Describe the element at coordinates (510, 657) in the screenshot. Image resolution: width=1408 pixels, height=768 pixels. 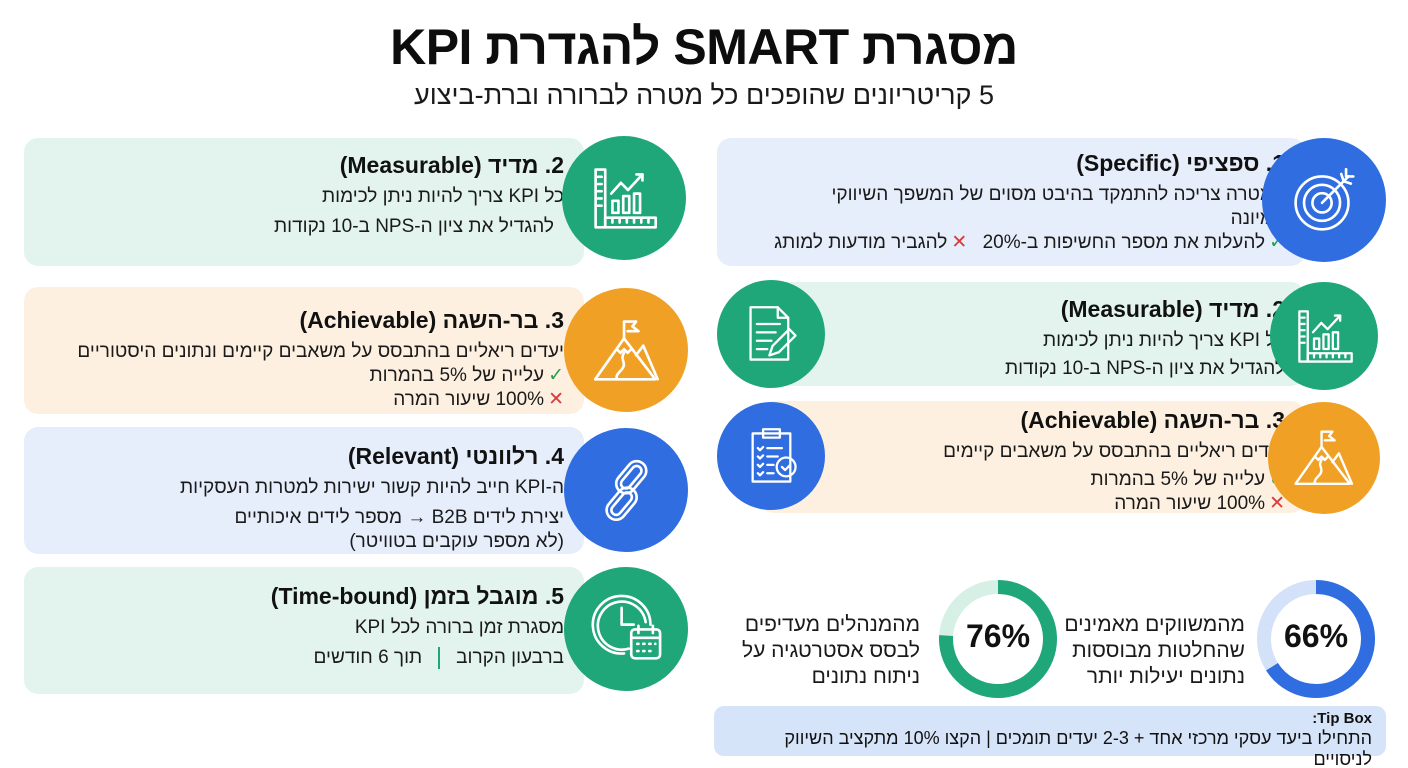
I see `time-option: ברבעון הקרוב` at that location.